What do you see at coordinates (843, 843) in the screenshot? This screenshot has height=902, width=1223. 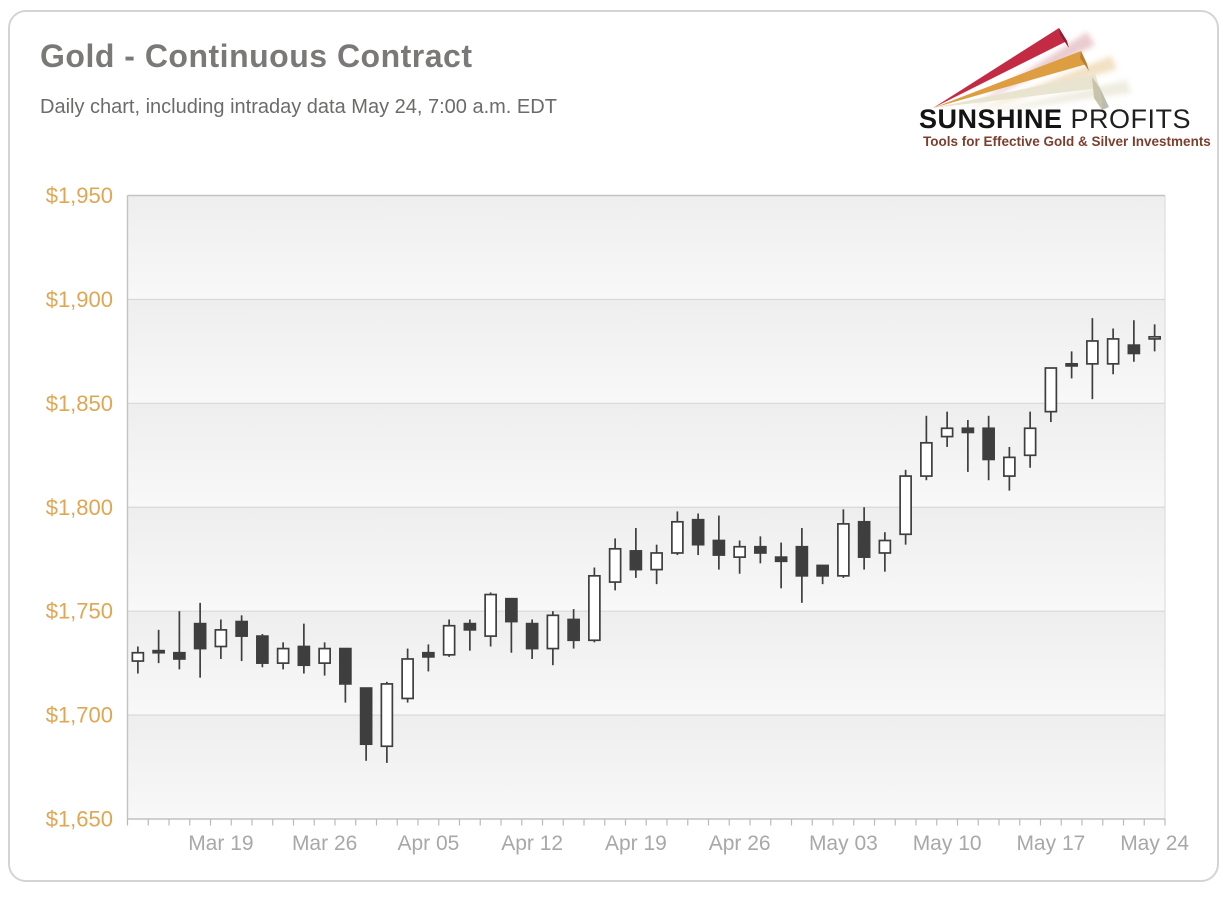 I see `x-axis-label: May 03` at bounding box center [843, 843].